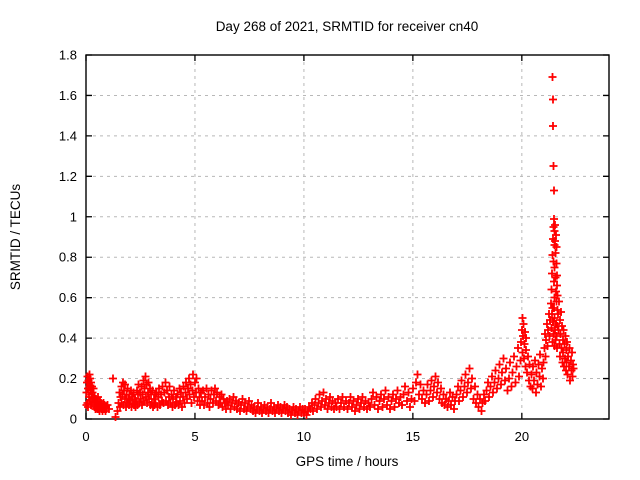 The width and height of the screenshot is (640, 480). What do you see at coordinates (68, 297) in the screenshot?
I see `y-tick-label: 0.6` at bounding box center [68, 297].